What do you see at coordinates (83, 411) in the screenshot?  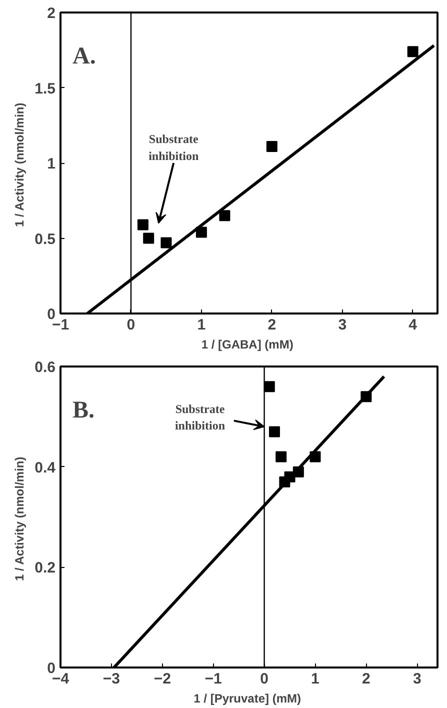 I see `text: B.` at bounding box center [83, 411].